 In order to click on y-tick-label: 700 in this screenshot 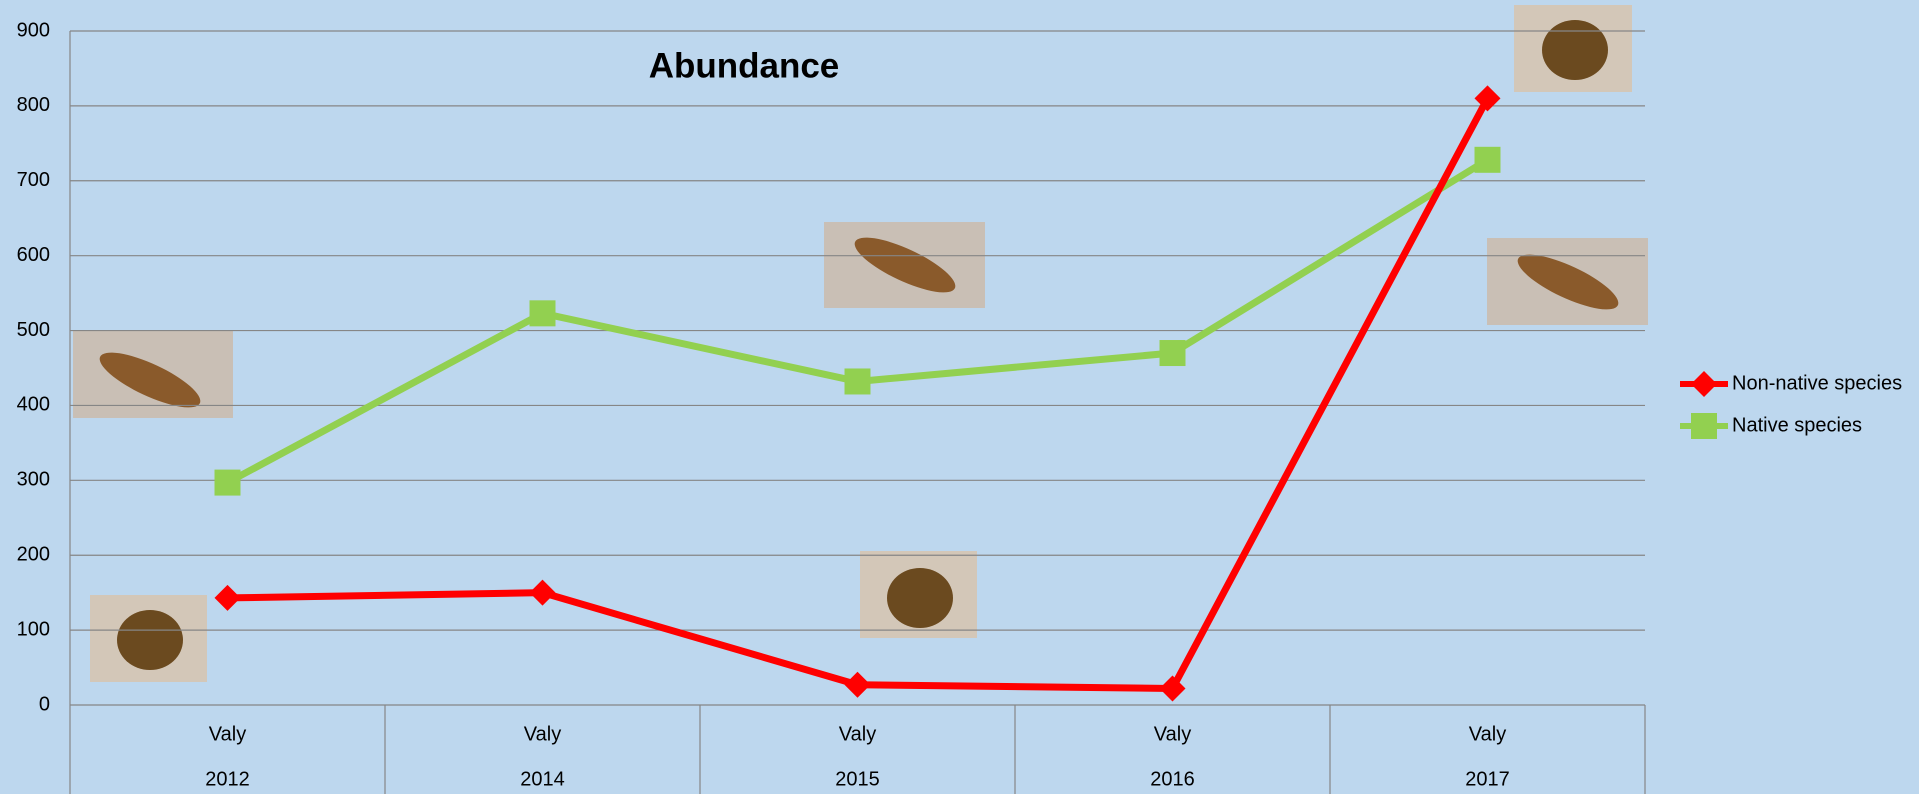, I will do `click(33, 180)`.